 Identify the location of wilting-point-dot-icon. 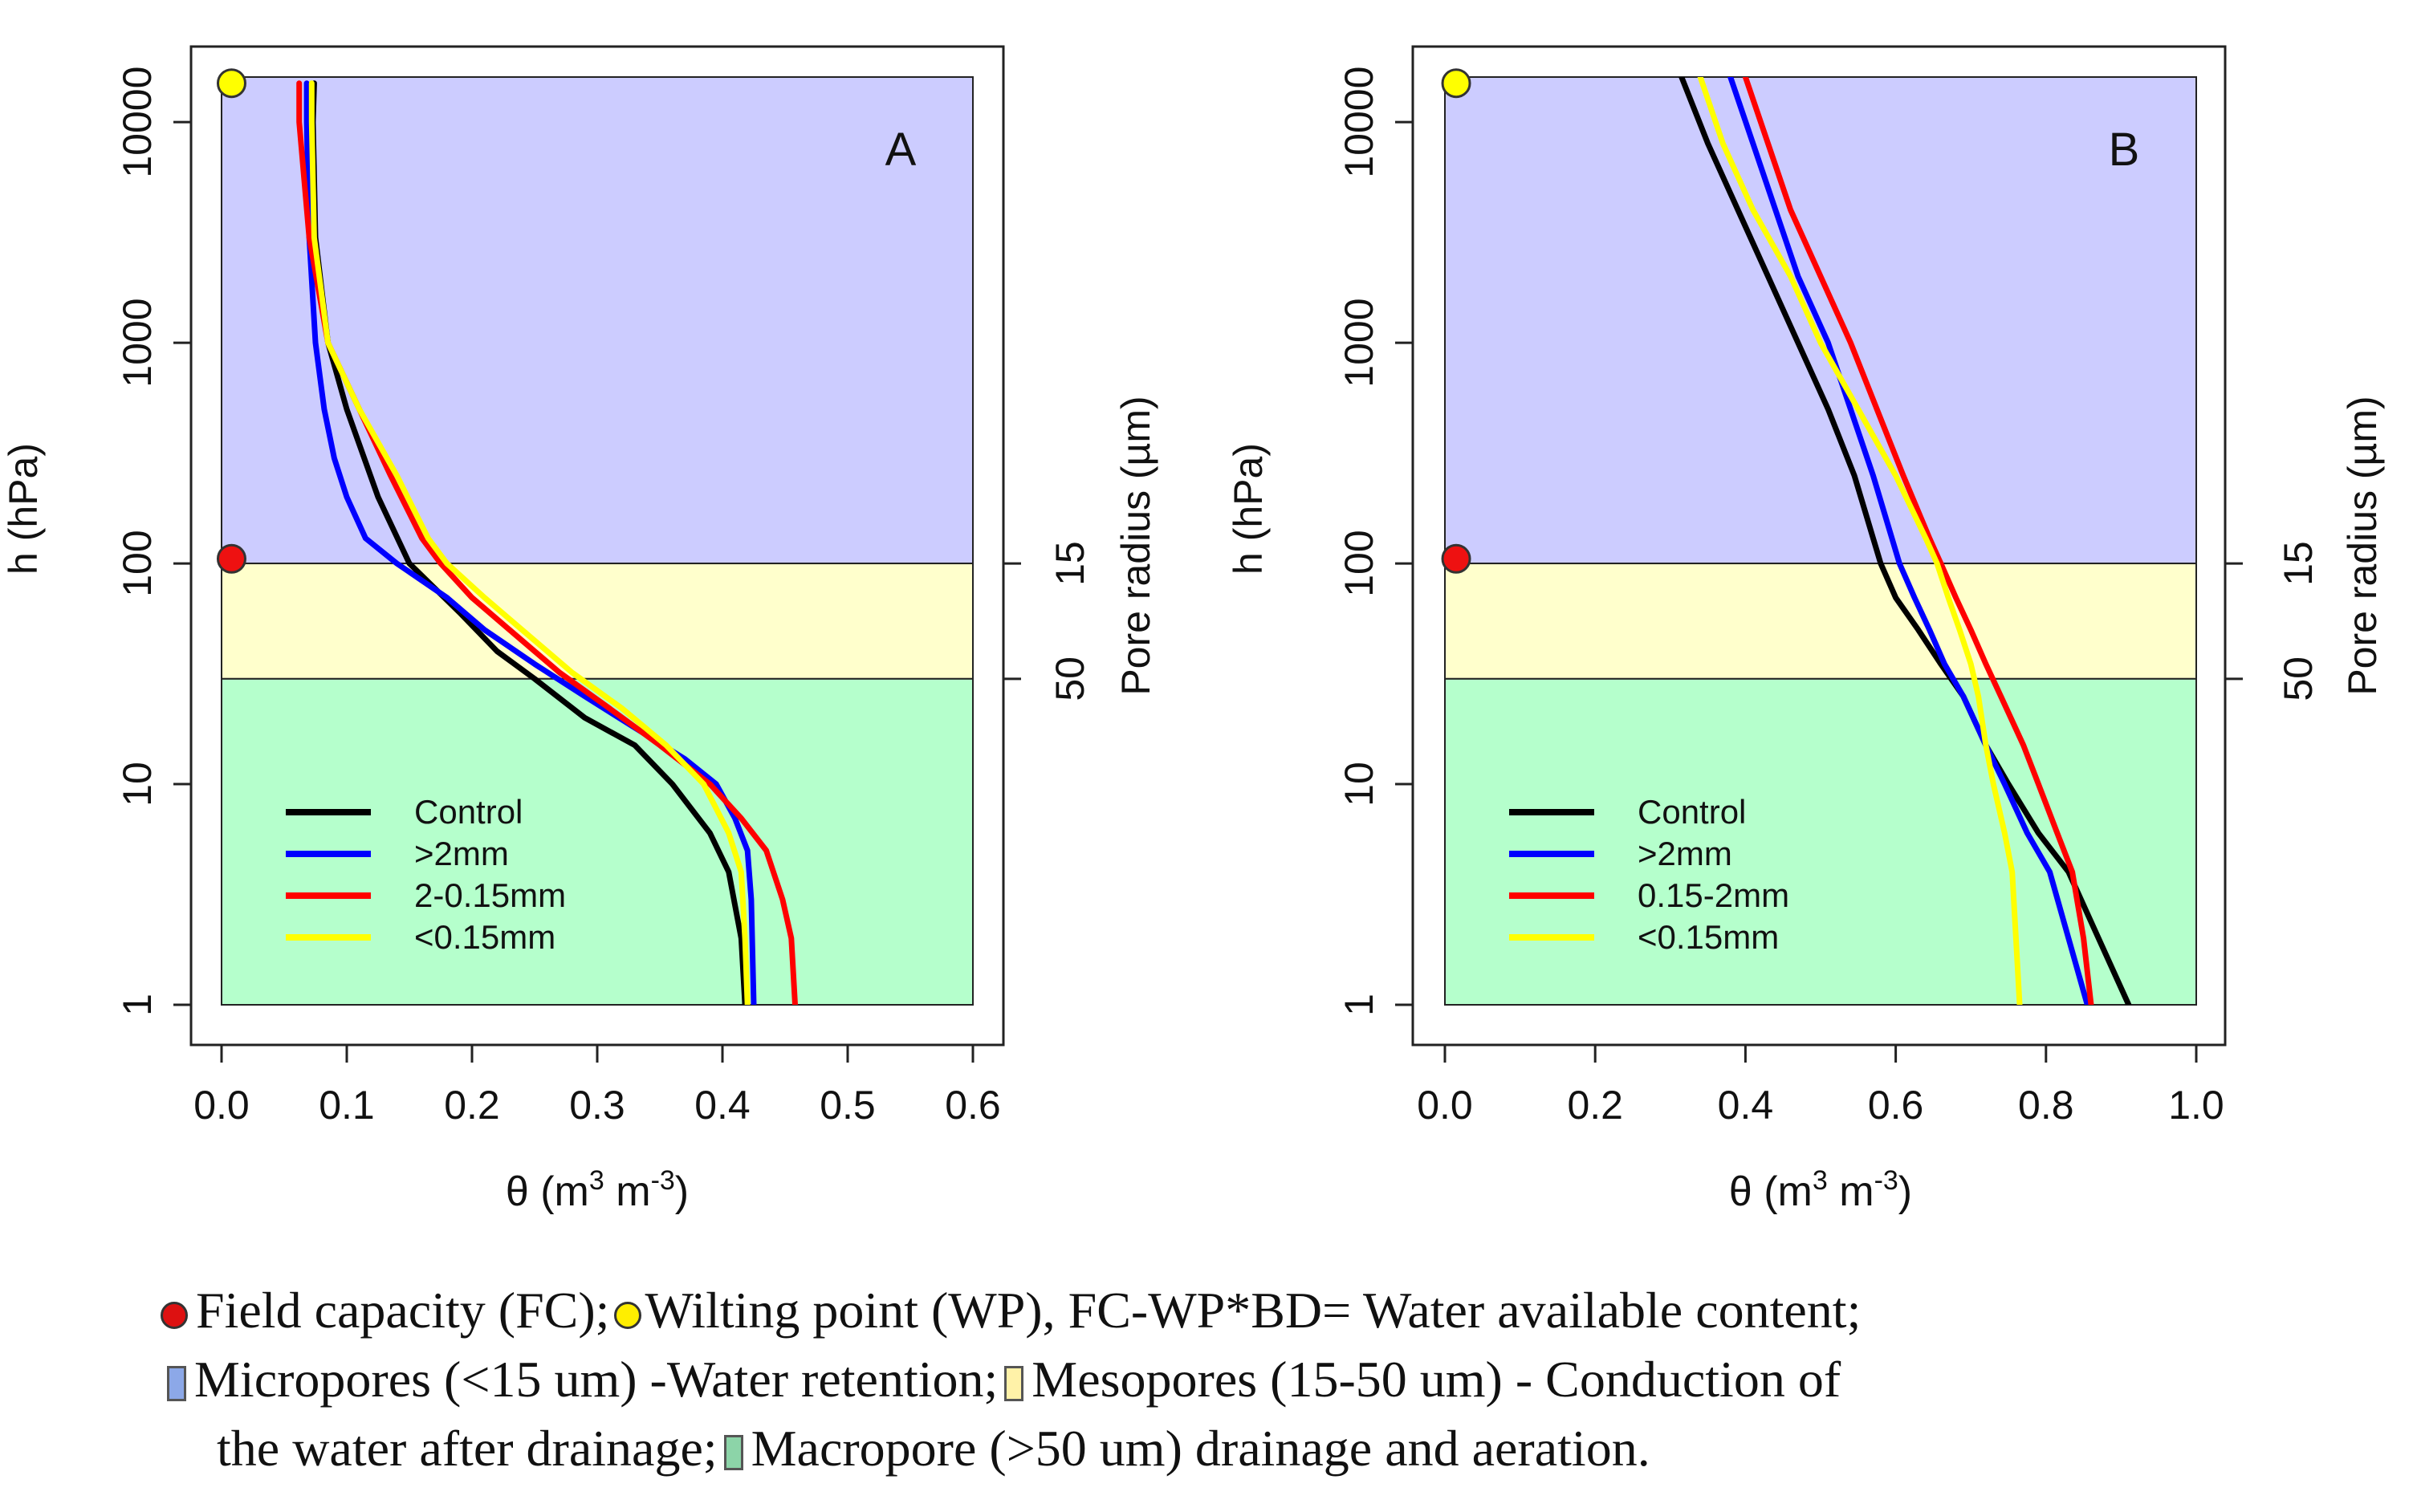
(628, 1315).